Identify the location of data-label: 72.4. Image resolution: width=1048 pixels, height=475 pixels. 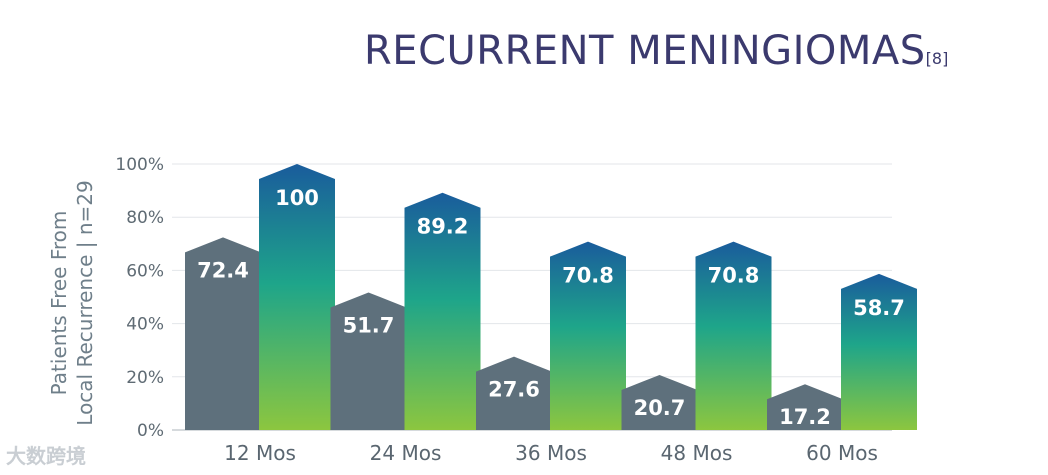
(223, 270).